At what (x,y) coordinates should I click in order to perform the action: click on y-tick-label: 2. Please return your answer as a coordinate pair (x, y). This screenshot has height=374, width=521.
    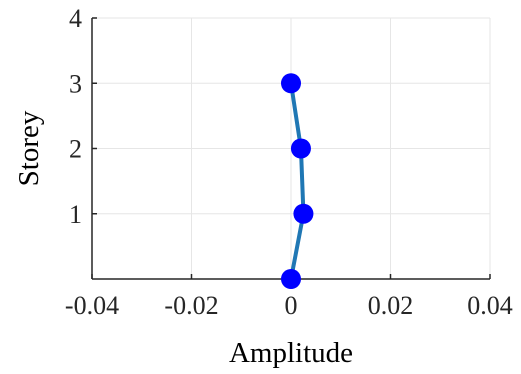
    Looking at the image, I should click on (75, 149).